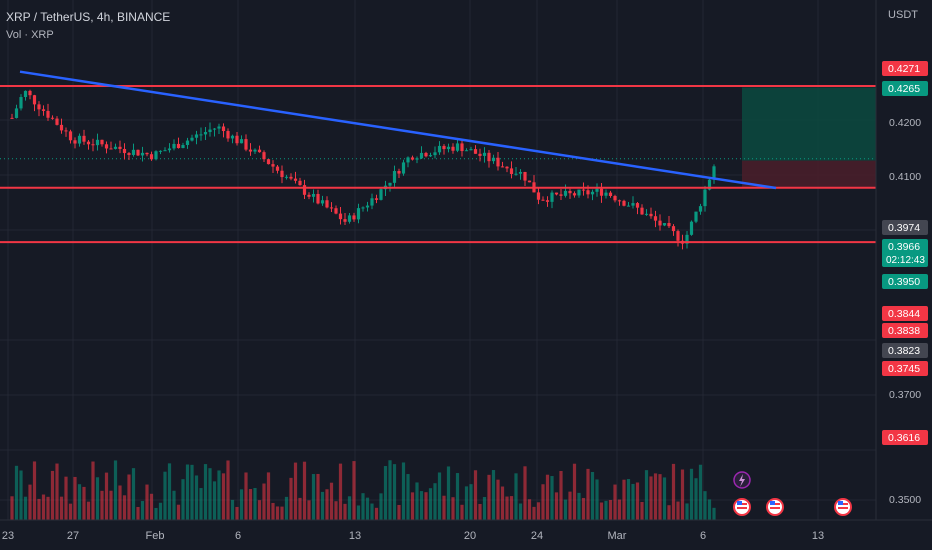 The width and height of the screenshot is (932, 550). Describe the element at coordinates (818, 536) in the screenshot. I see `time-tick-label: 13` at that location.